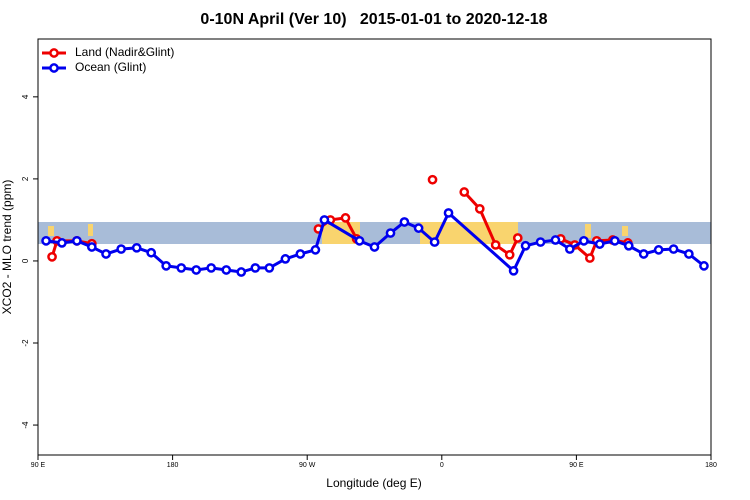 The image size is (750, 500). Describe the element at coordinates (25, 343) in the screenshot. I see `y-tick-label: -2` at that location.